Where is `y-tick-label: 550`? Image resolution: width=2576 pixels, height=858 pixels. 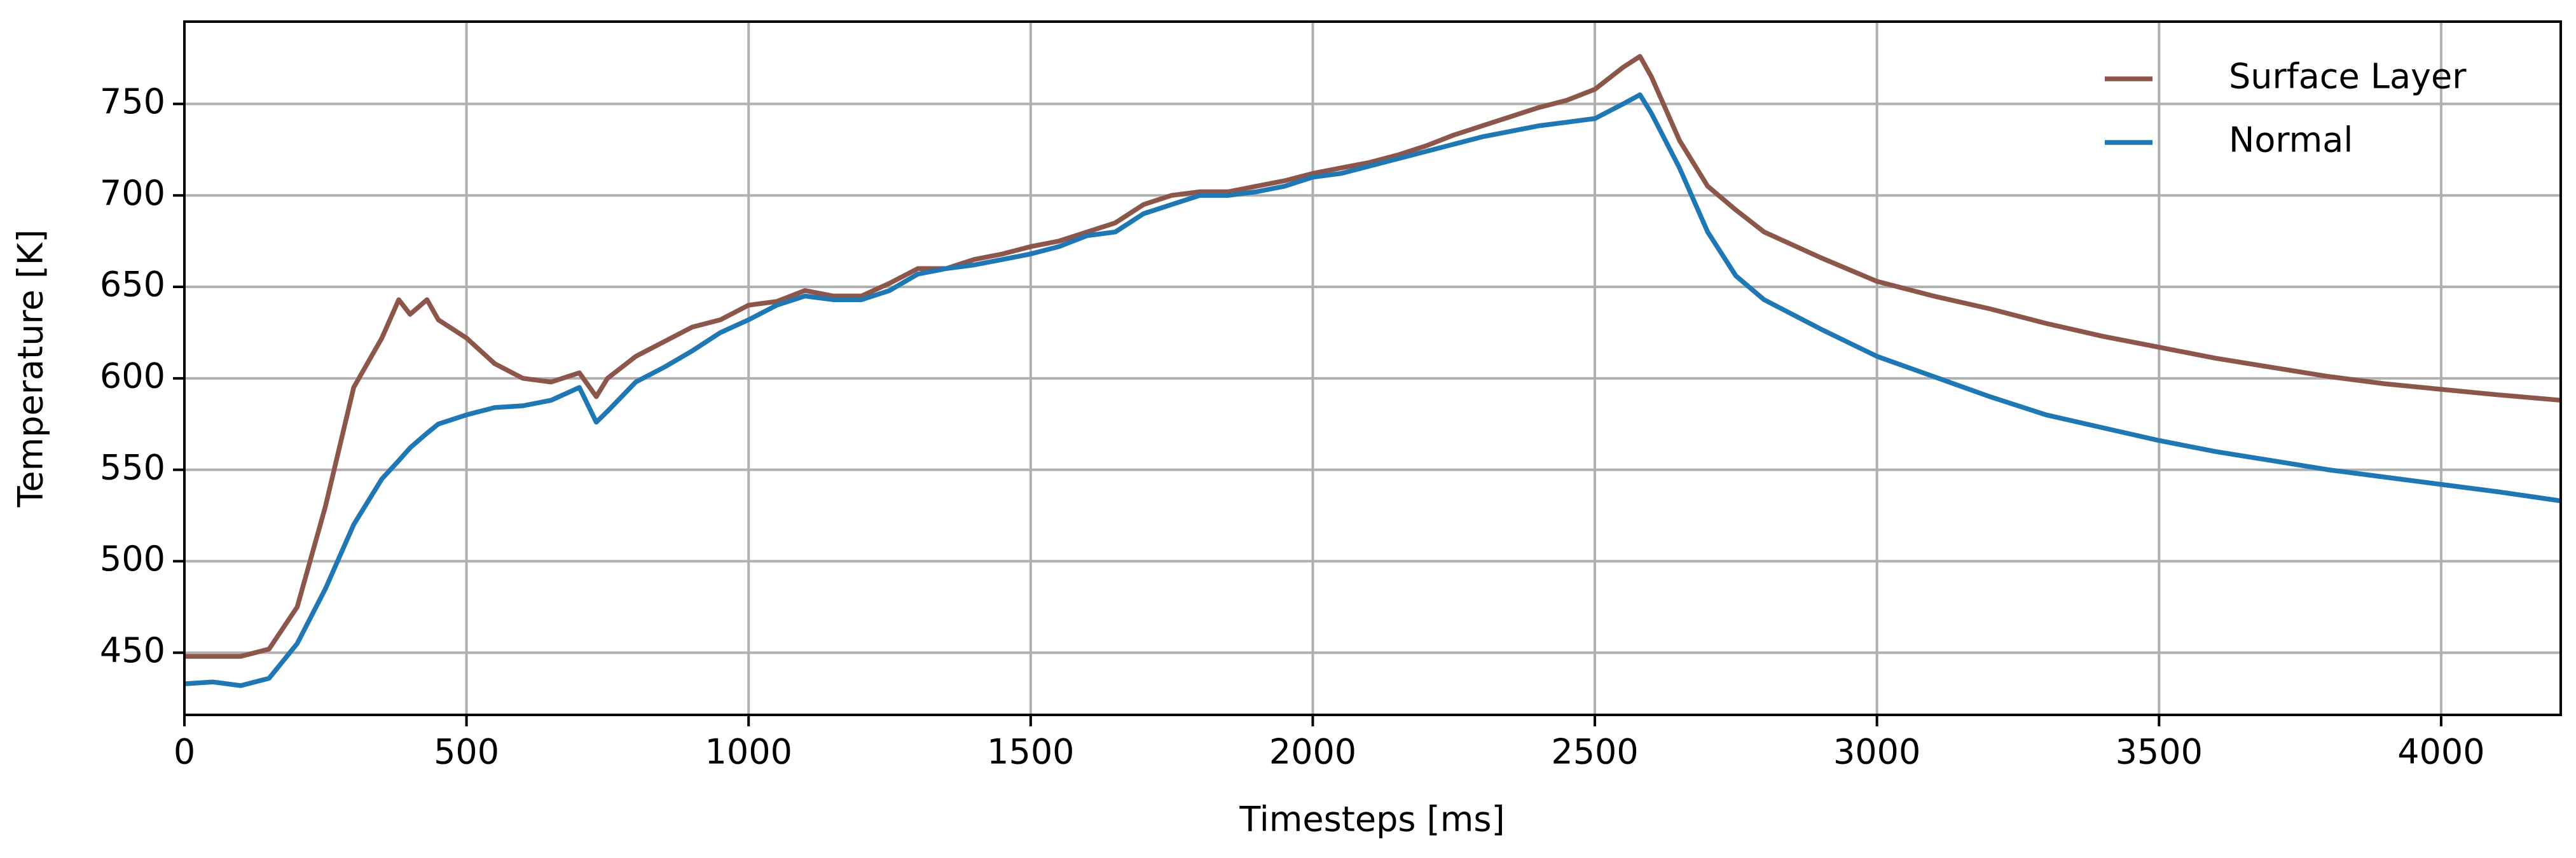 y-tick-label: 550 is located at coordinates (132, 467).